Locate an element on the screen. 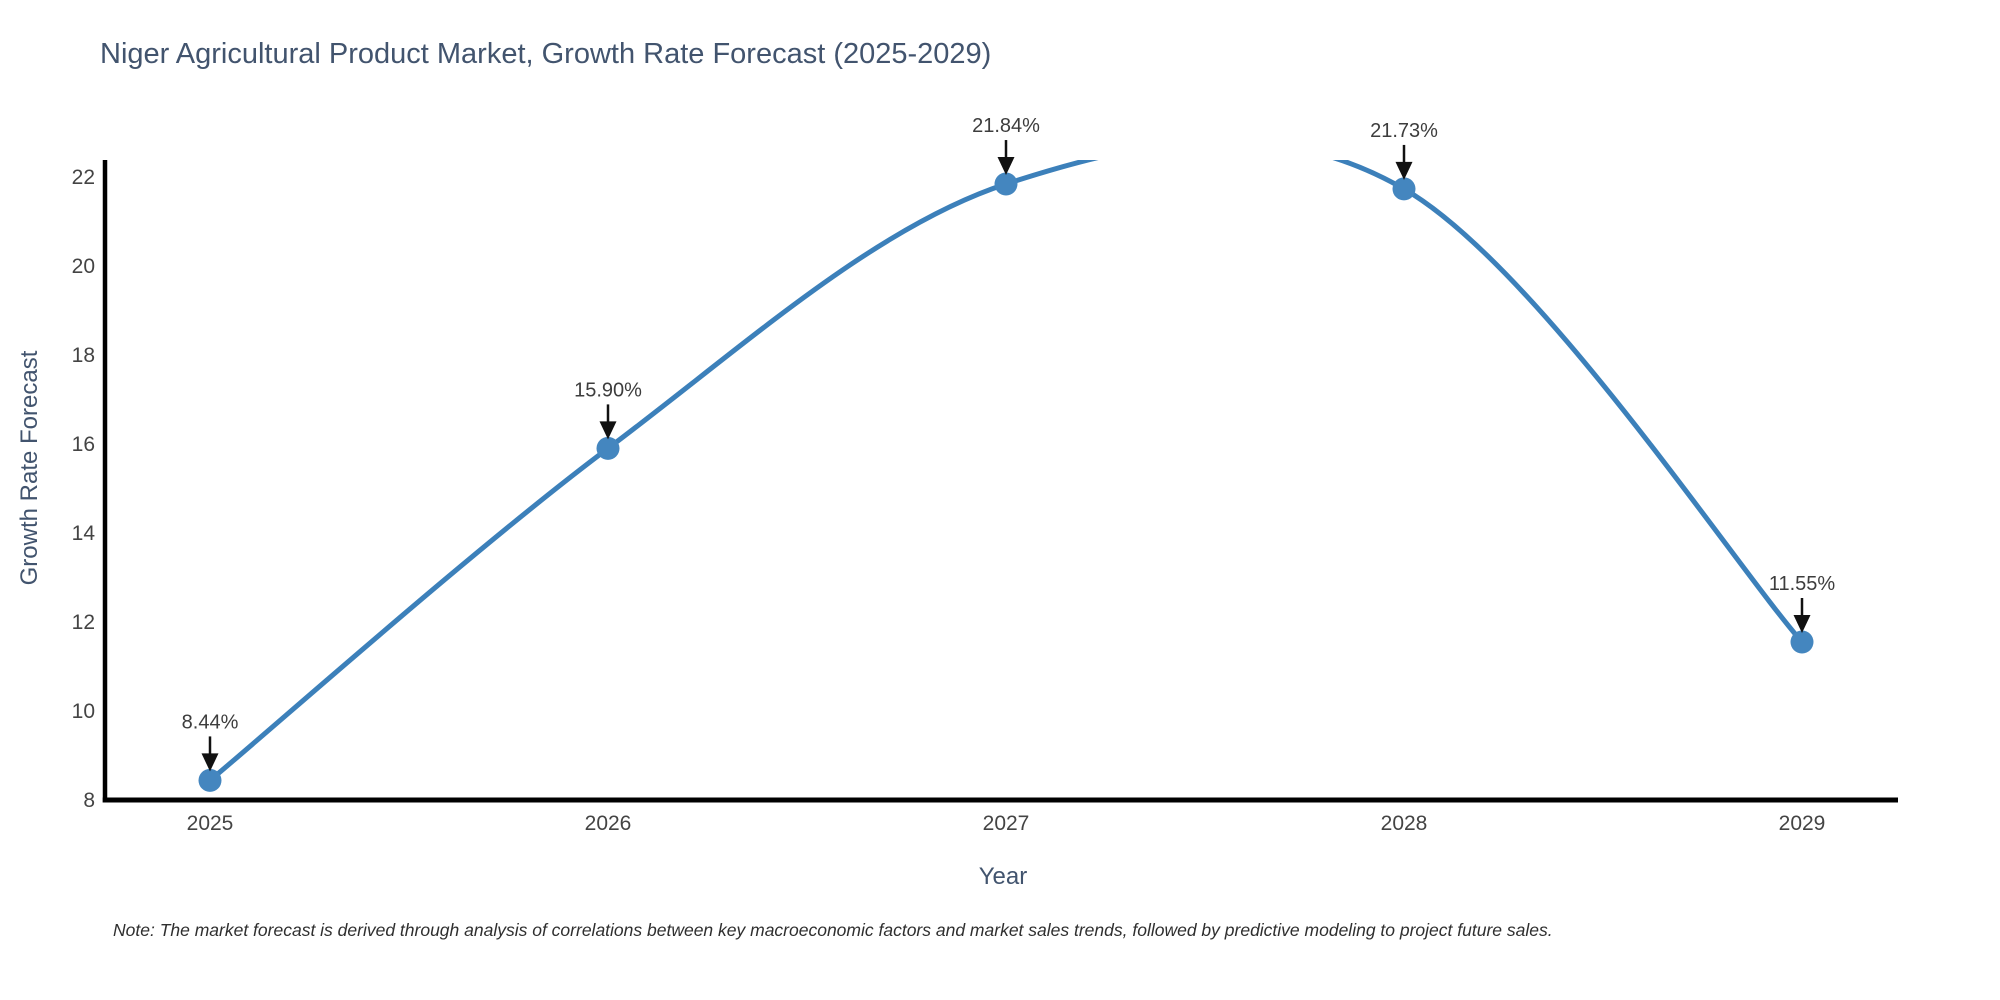  x-tick-label: 2028 is located at coordinates (1404, 823).